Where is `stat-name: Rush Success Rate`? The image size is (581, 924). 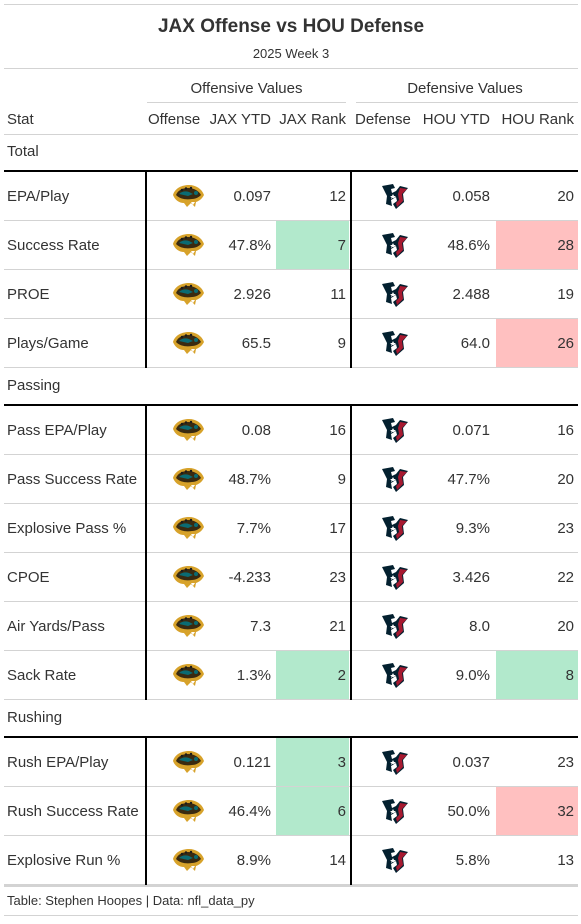 stat-name: Rush Success Rate is located at coordinates (73, 811).